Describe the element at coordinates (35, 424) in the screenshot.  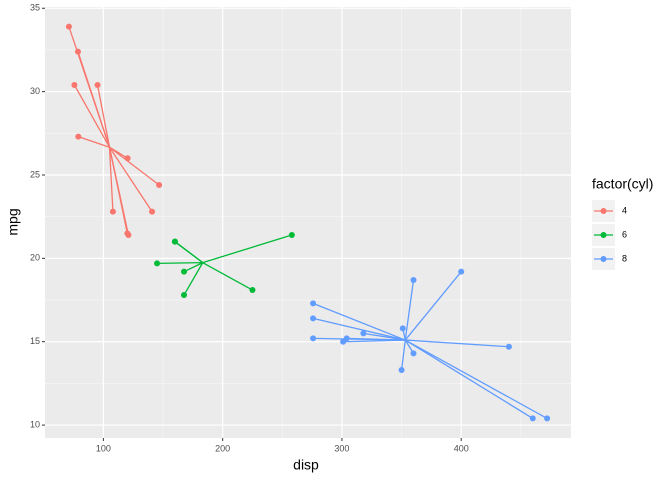
I see `y-tick-label: 10` at that location.